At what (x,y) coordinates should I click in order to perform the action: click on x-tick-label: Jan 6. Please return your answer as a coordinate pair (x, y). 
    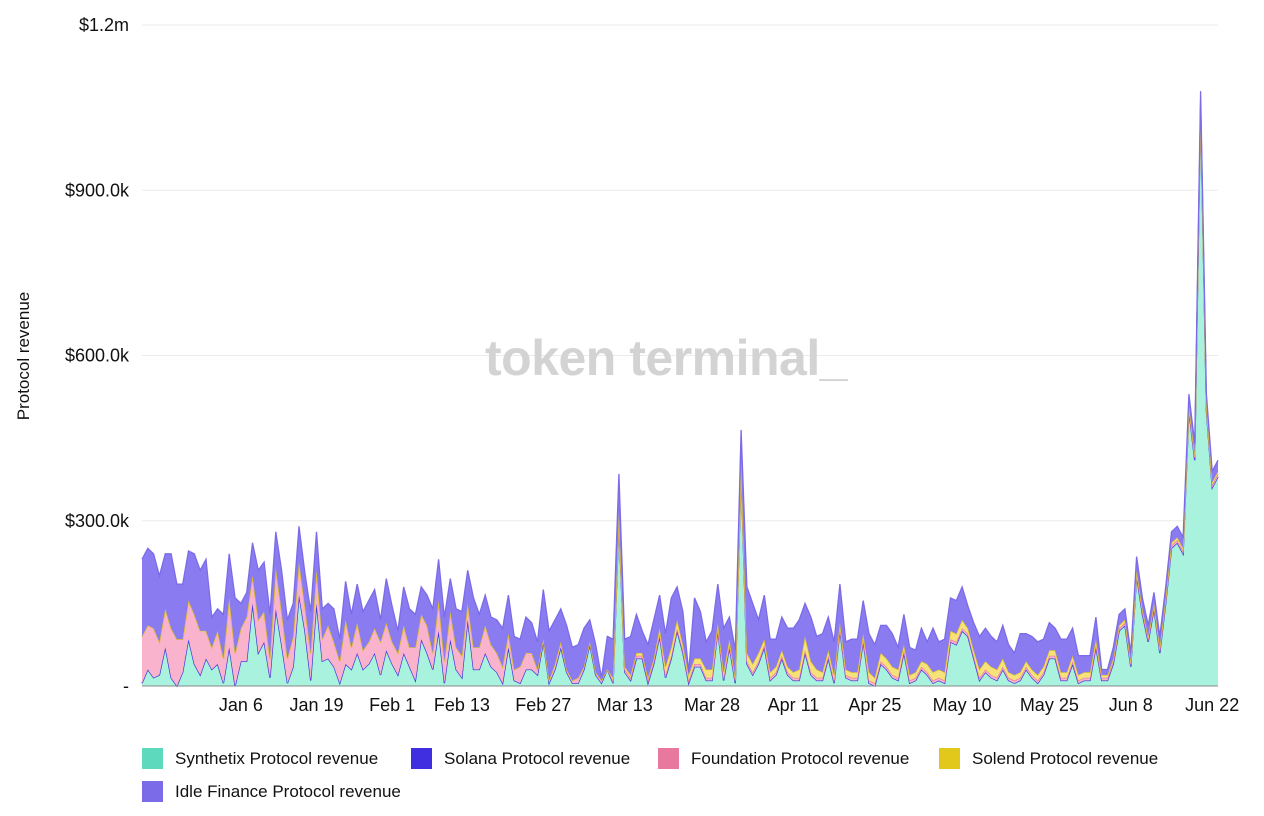
    Looking at the image, I should click on (241, 705).